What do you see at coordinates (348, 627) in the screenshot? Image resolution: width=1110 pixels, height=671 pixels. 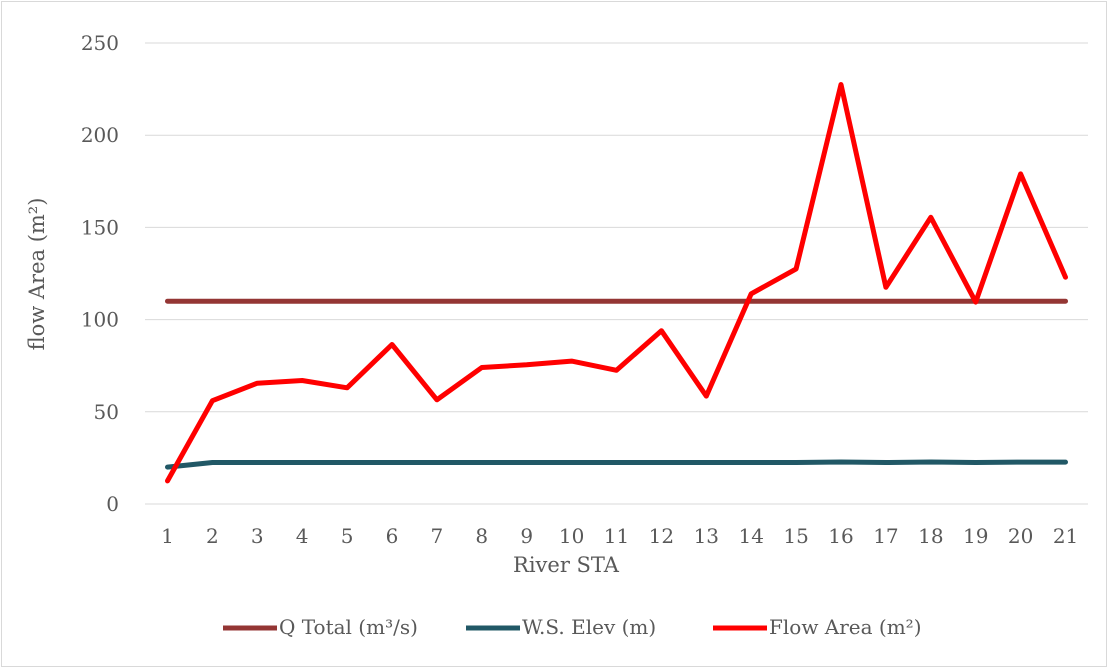 I see `legend-label: Q Total (m³/s)` at bounding box center [348, 627].